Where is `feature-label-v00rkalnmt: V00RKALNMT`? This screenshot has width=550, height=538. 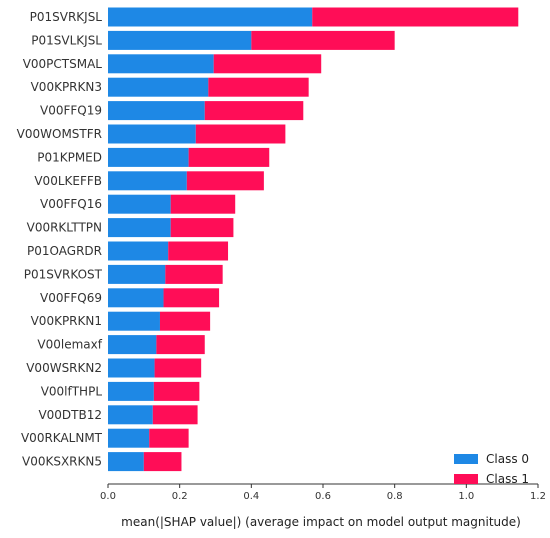 feature-label-v00rkalnmt: V00RKALNMT is located at coordinates (62, 438).